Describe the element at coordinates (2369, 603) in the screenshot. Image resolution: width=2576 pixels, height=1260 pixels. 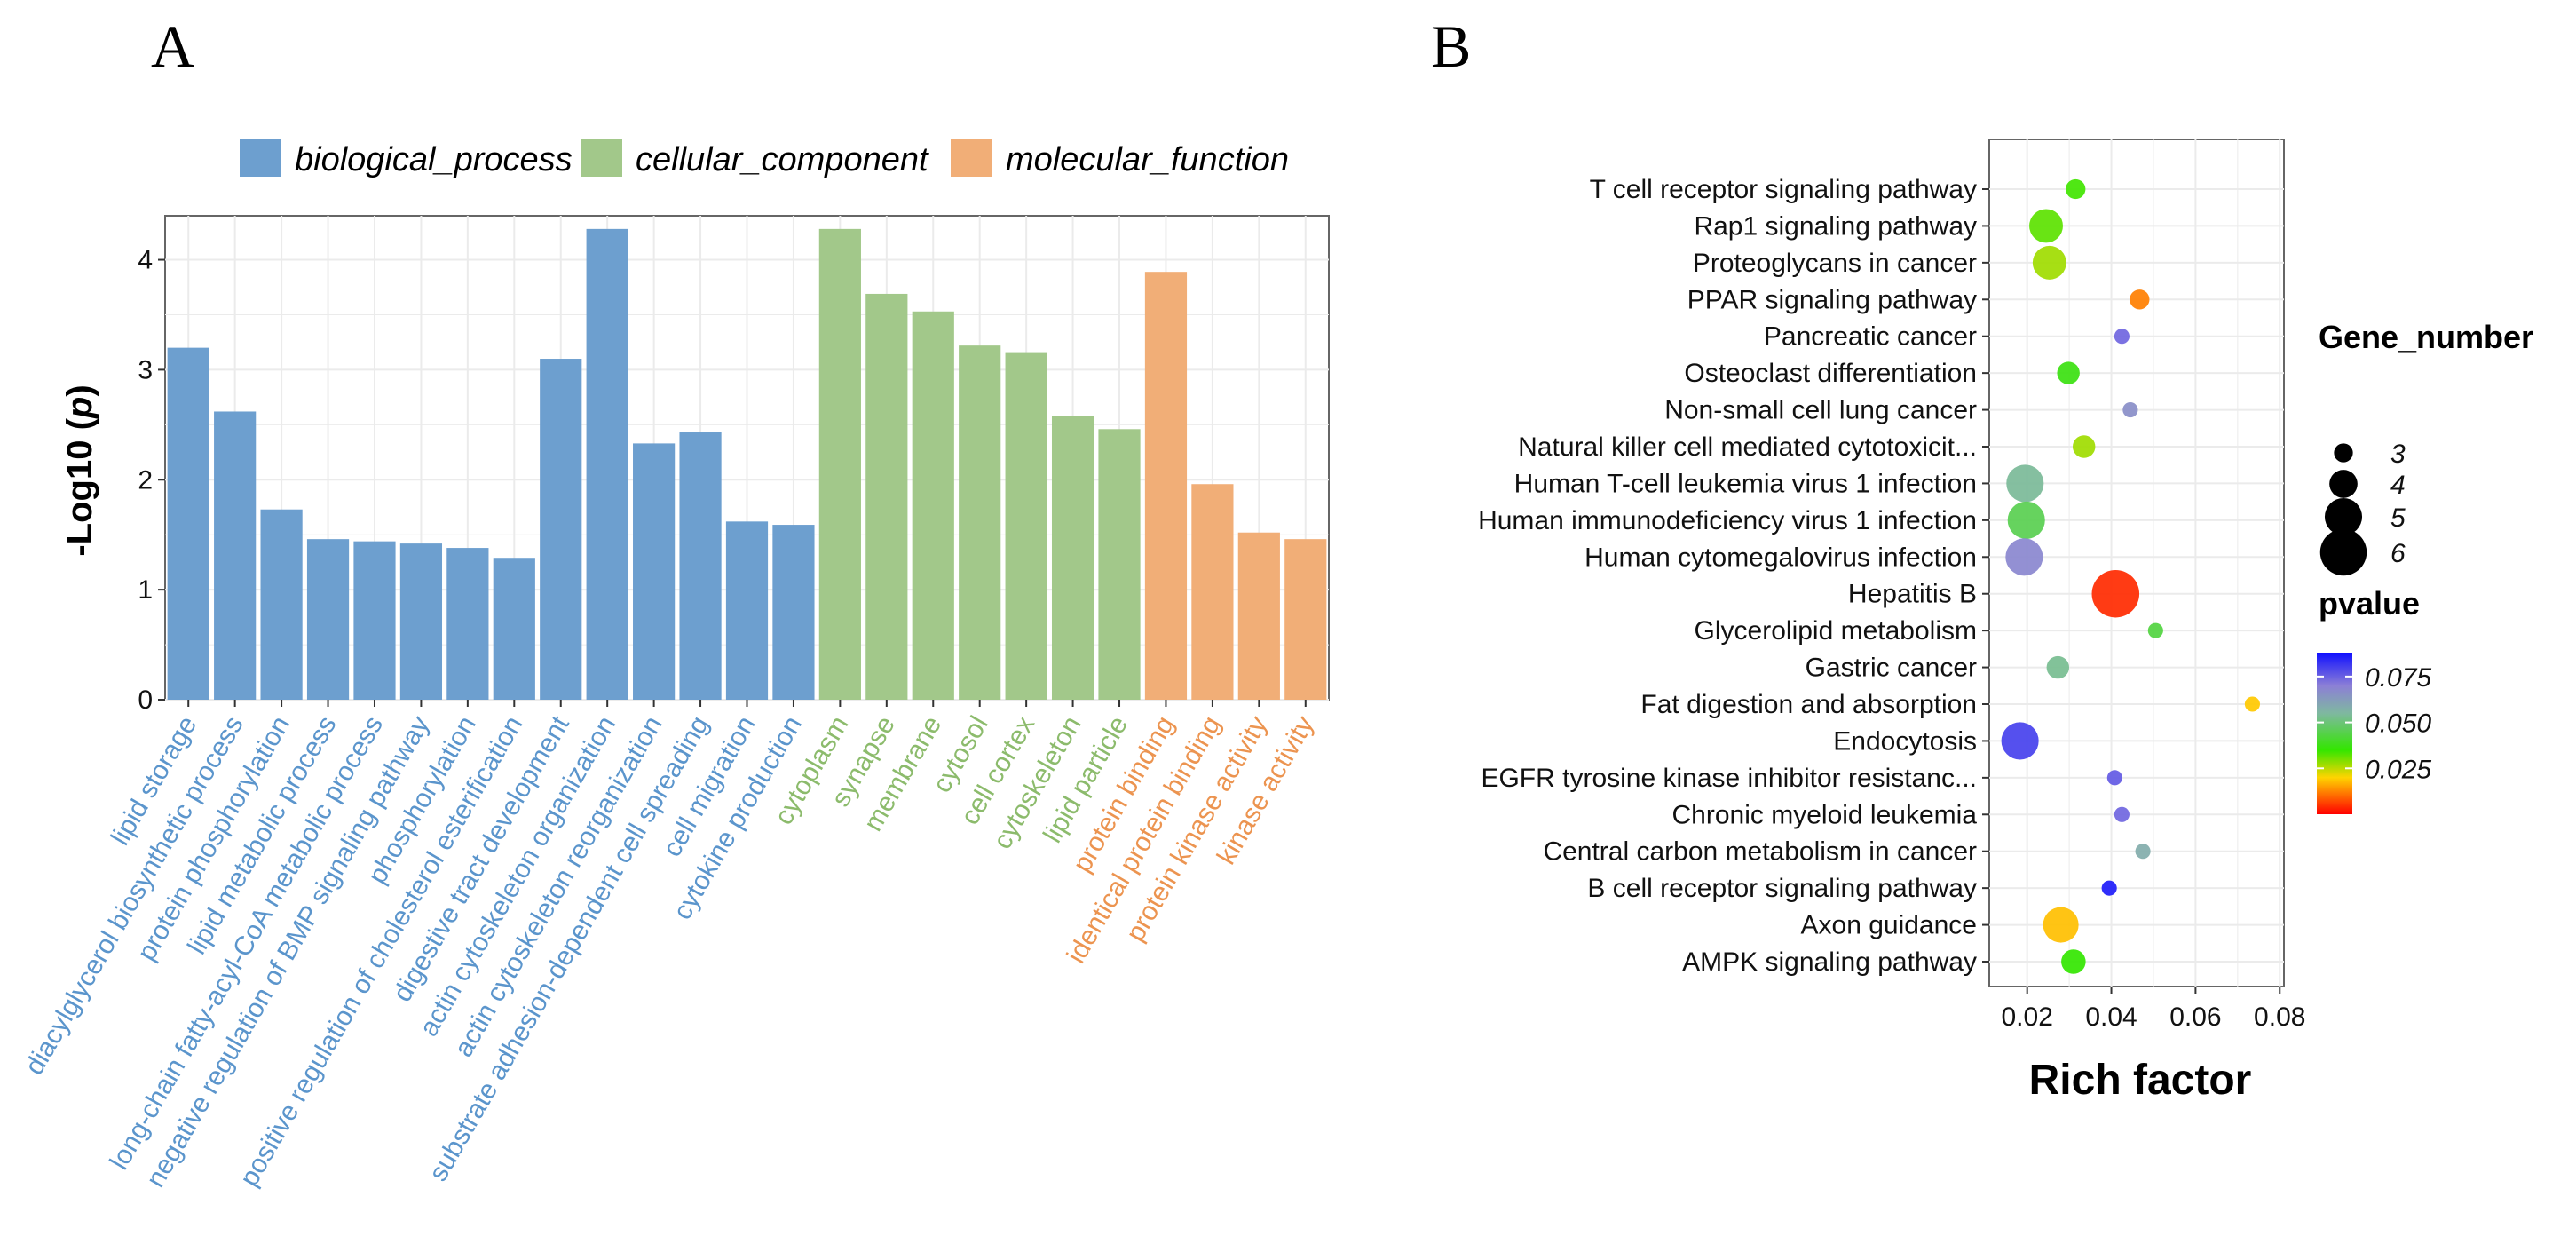
I see `pvalue-legend-title: pvalue` at that location.